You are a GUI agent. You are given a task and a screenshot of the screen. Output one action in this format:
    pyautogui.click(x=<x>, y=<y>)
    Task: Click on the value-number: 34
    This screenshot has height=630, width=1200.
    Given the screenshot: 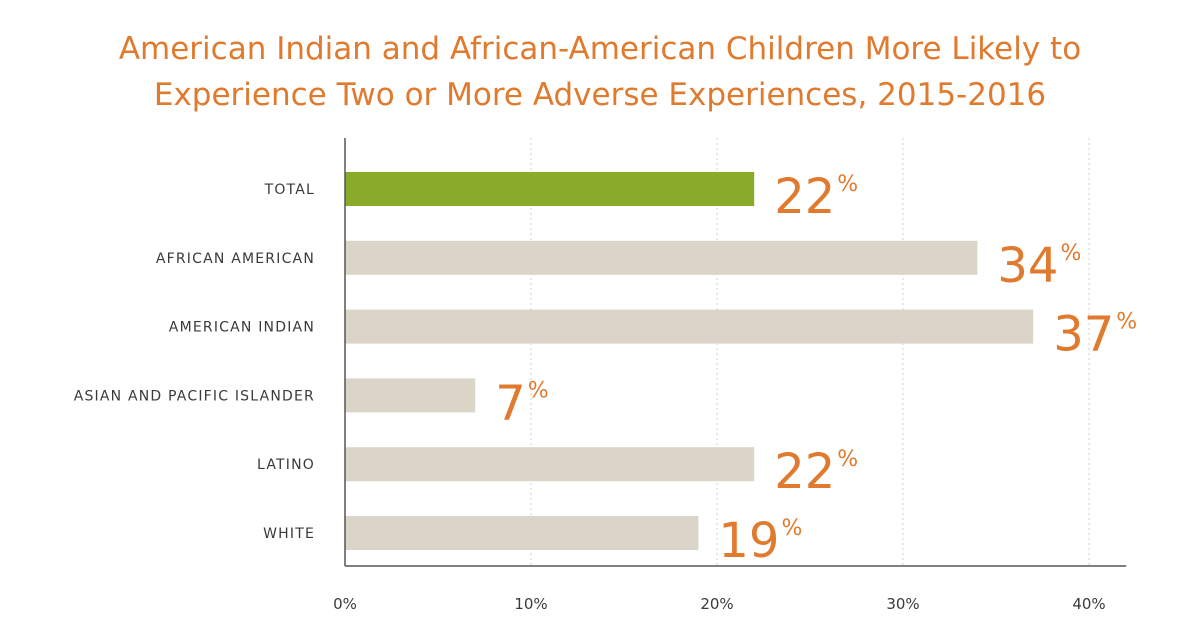 What is the action you would take?
    pyautogui.click(x=1027, y=266)
    